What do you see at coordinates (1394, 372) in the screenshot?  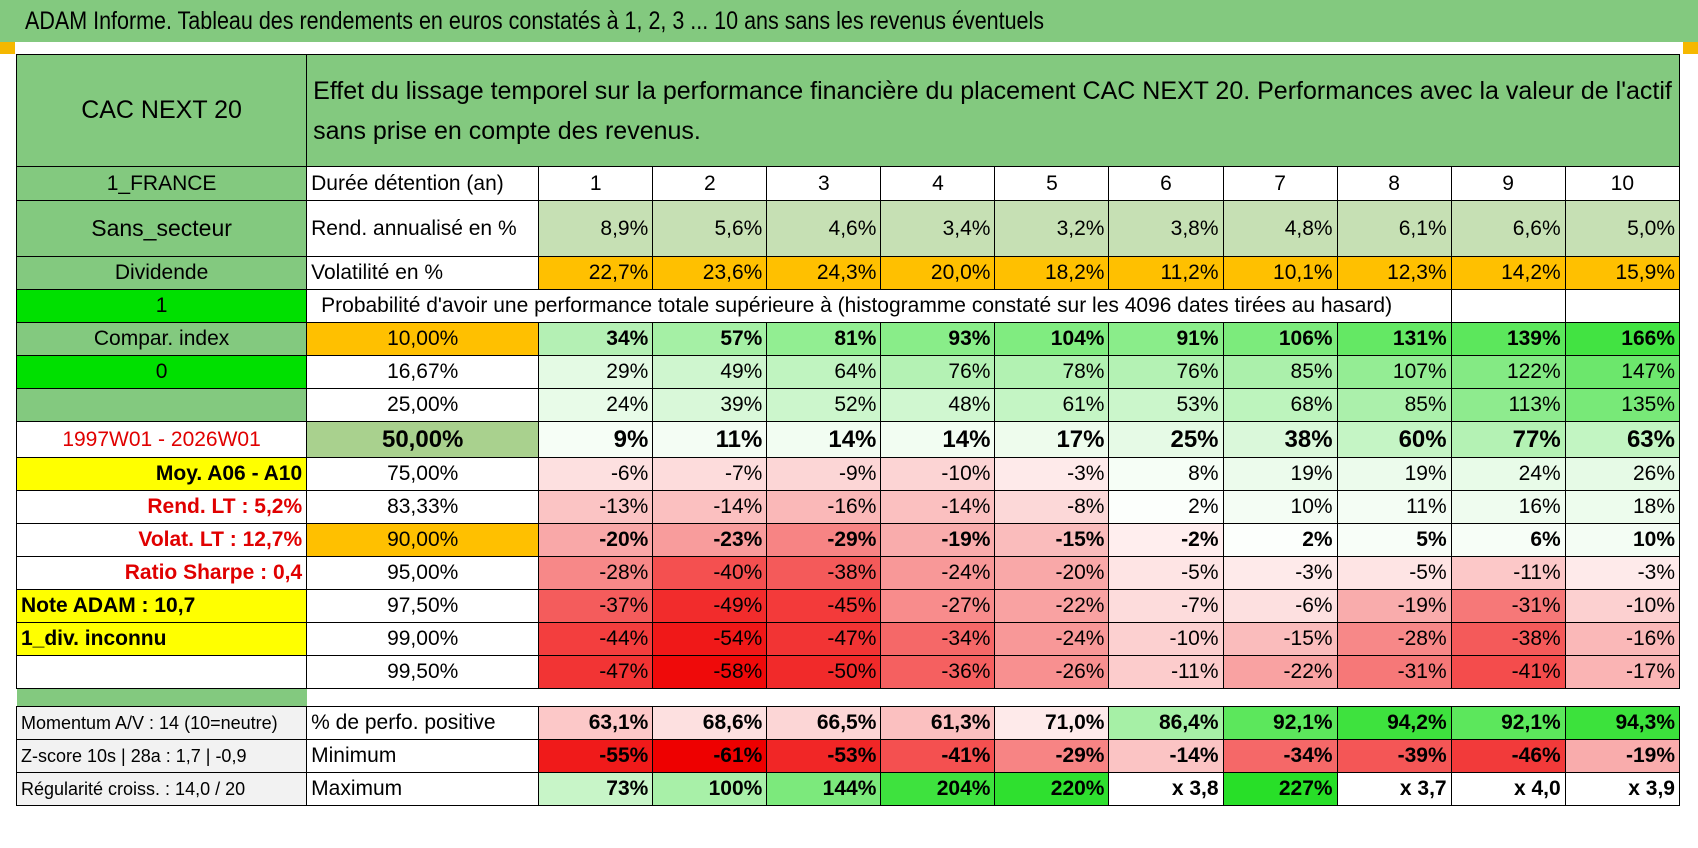 I see `prob-cell: 107%` at bounding box center [1394, 372].